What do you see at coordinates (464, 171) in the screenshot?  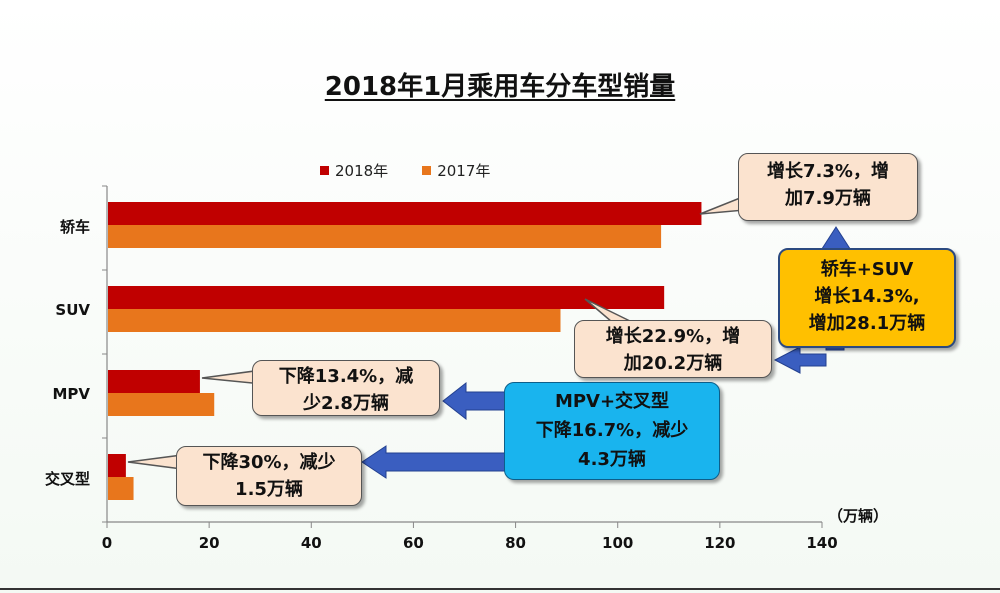 I see `legend-label-2017: 2017年` at bounding box center [464, 171].